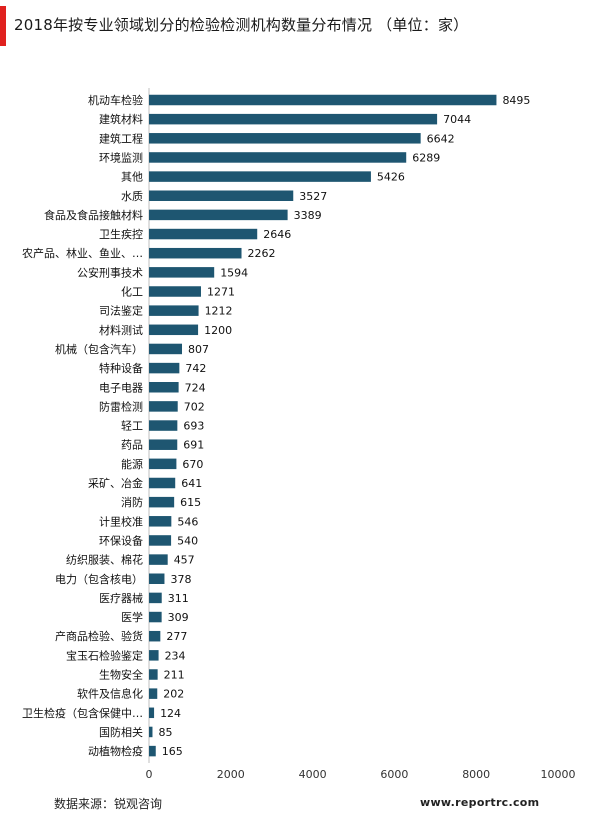 The width and height of the screenshot is (600, 818). What do you see at coordinates (165, 732) in the screenshot?
I see `value-label: 85` at bounding box center [165, 732].